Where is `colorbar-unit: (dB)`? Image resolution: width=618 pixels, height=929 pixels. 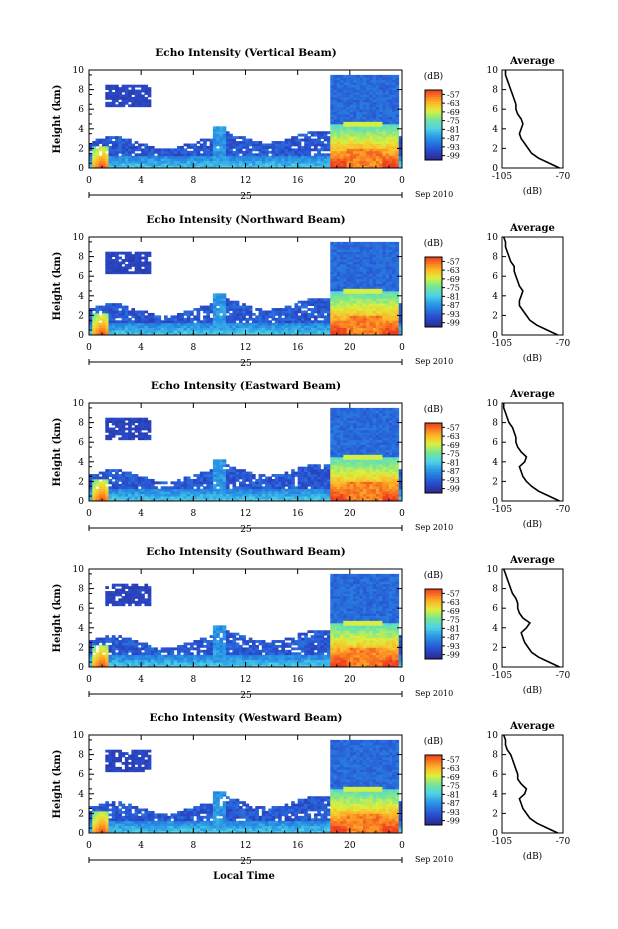 colorbar-unit: (dB) is located at coordinates (433, 76).